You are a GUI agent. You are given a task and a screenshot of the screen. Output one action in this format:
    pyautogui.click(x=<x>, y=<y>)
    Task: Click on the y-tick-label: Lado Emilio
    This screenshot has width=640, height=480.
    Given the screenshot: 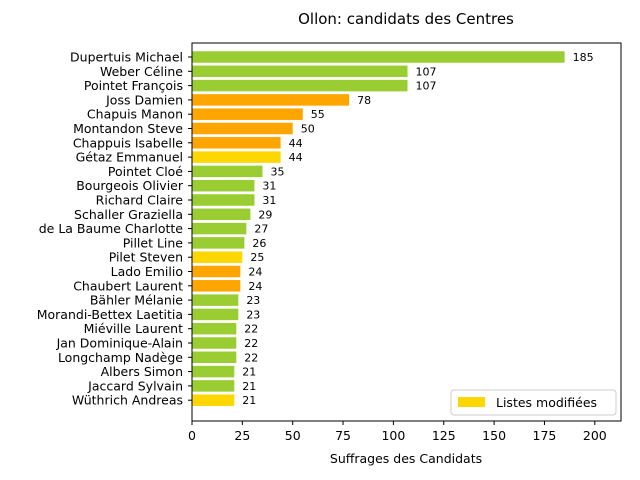 What is the action you would take?
    pyautogui.click(x=147, y=271)
    